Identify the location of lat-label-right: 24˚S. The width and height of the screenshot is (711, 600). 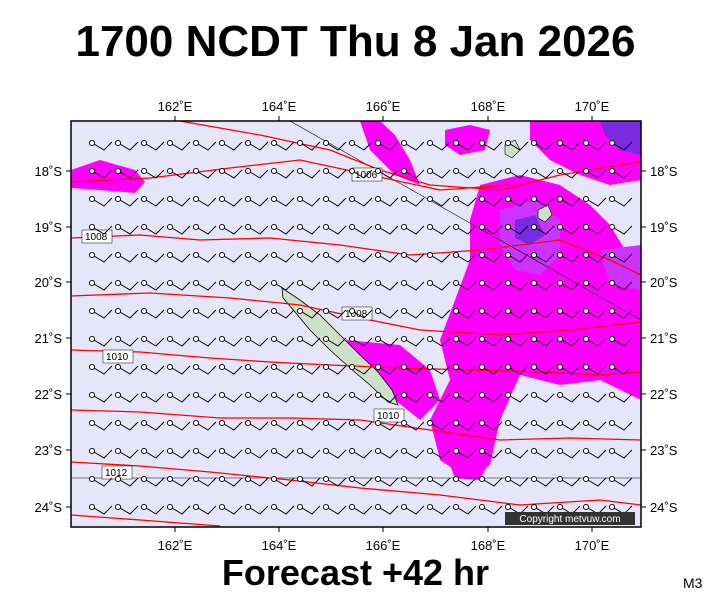
(664, 507).